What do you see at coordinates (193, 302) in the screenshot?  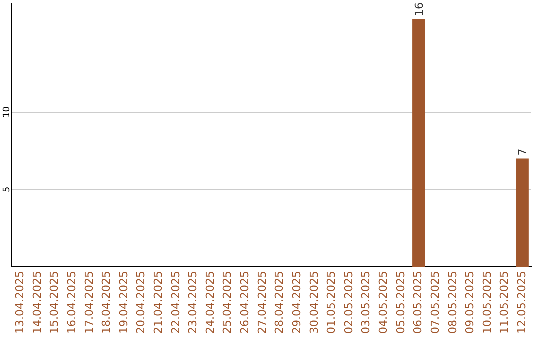 I see `x-tick-label: 23.04.2025` at bounding box center [193, 302].